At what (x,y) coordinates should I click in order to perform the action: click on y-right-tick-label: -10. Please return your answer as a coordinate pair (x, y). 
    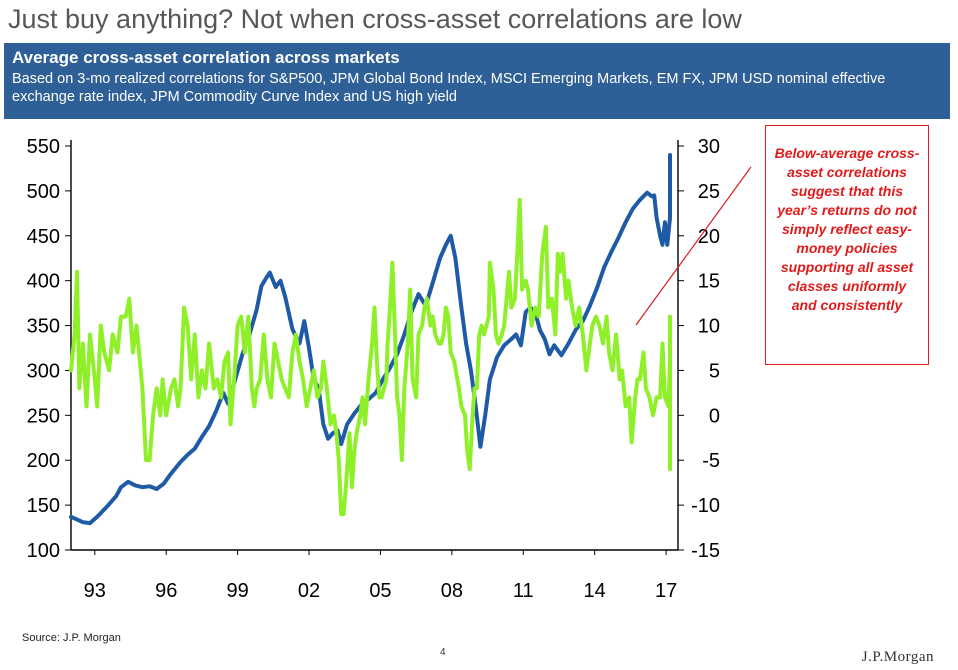
    Looking at the image, I should click on (705, 506).